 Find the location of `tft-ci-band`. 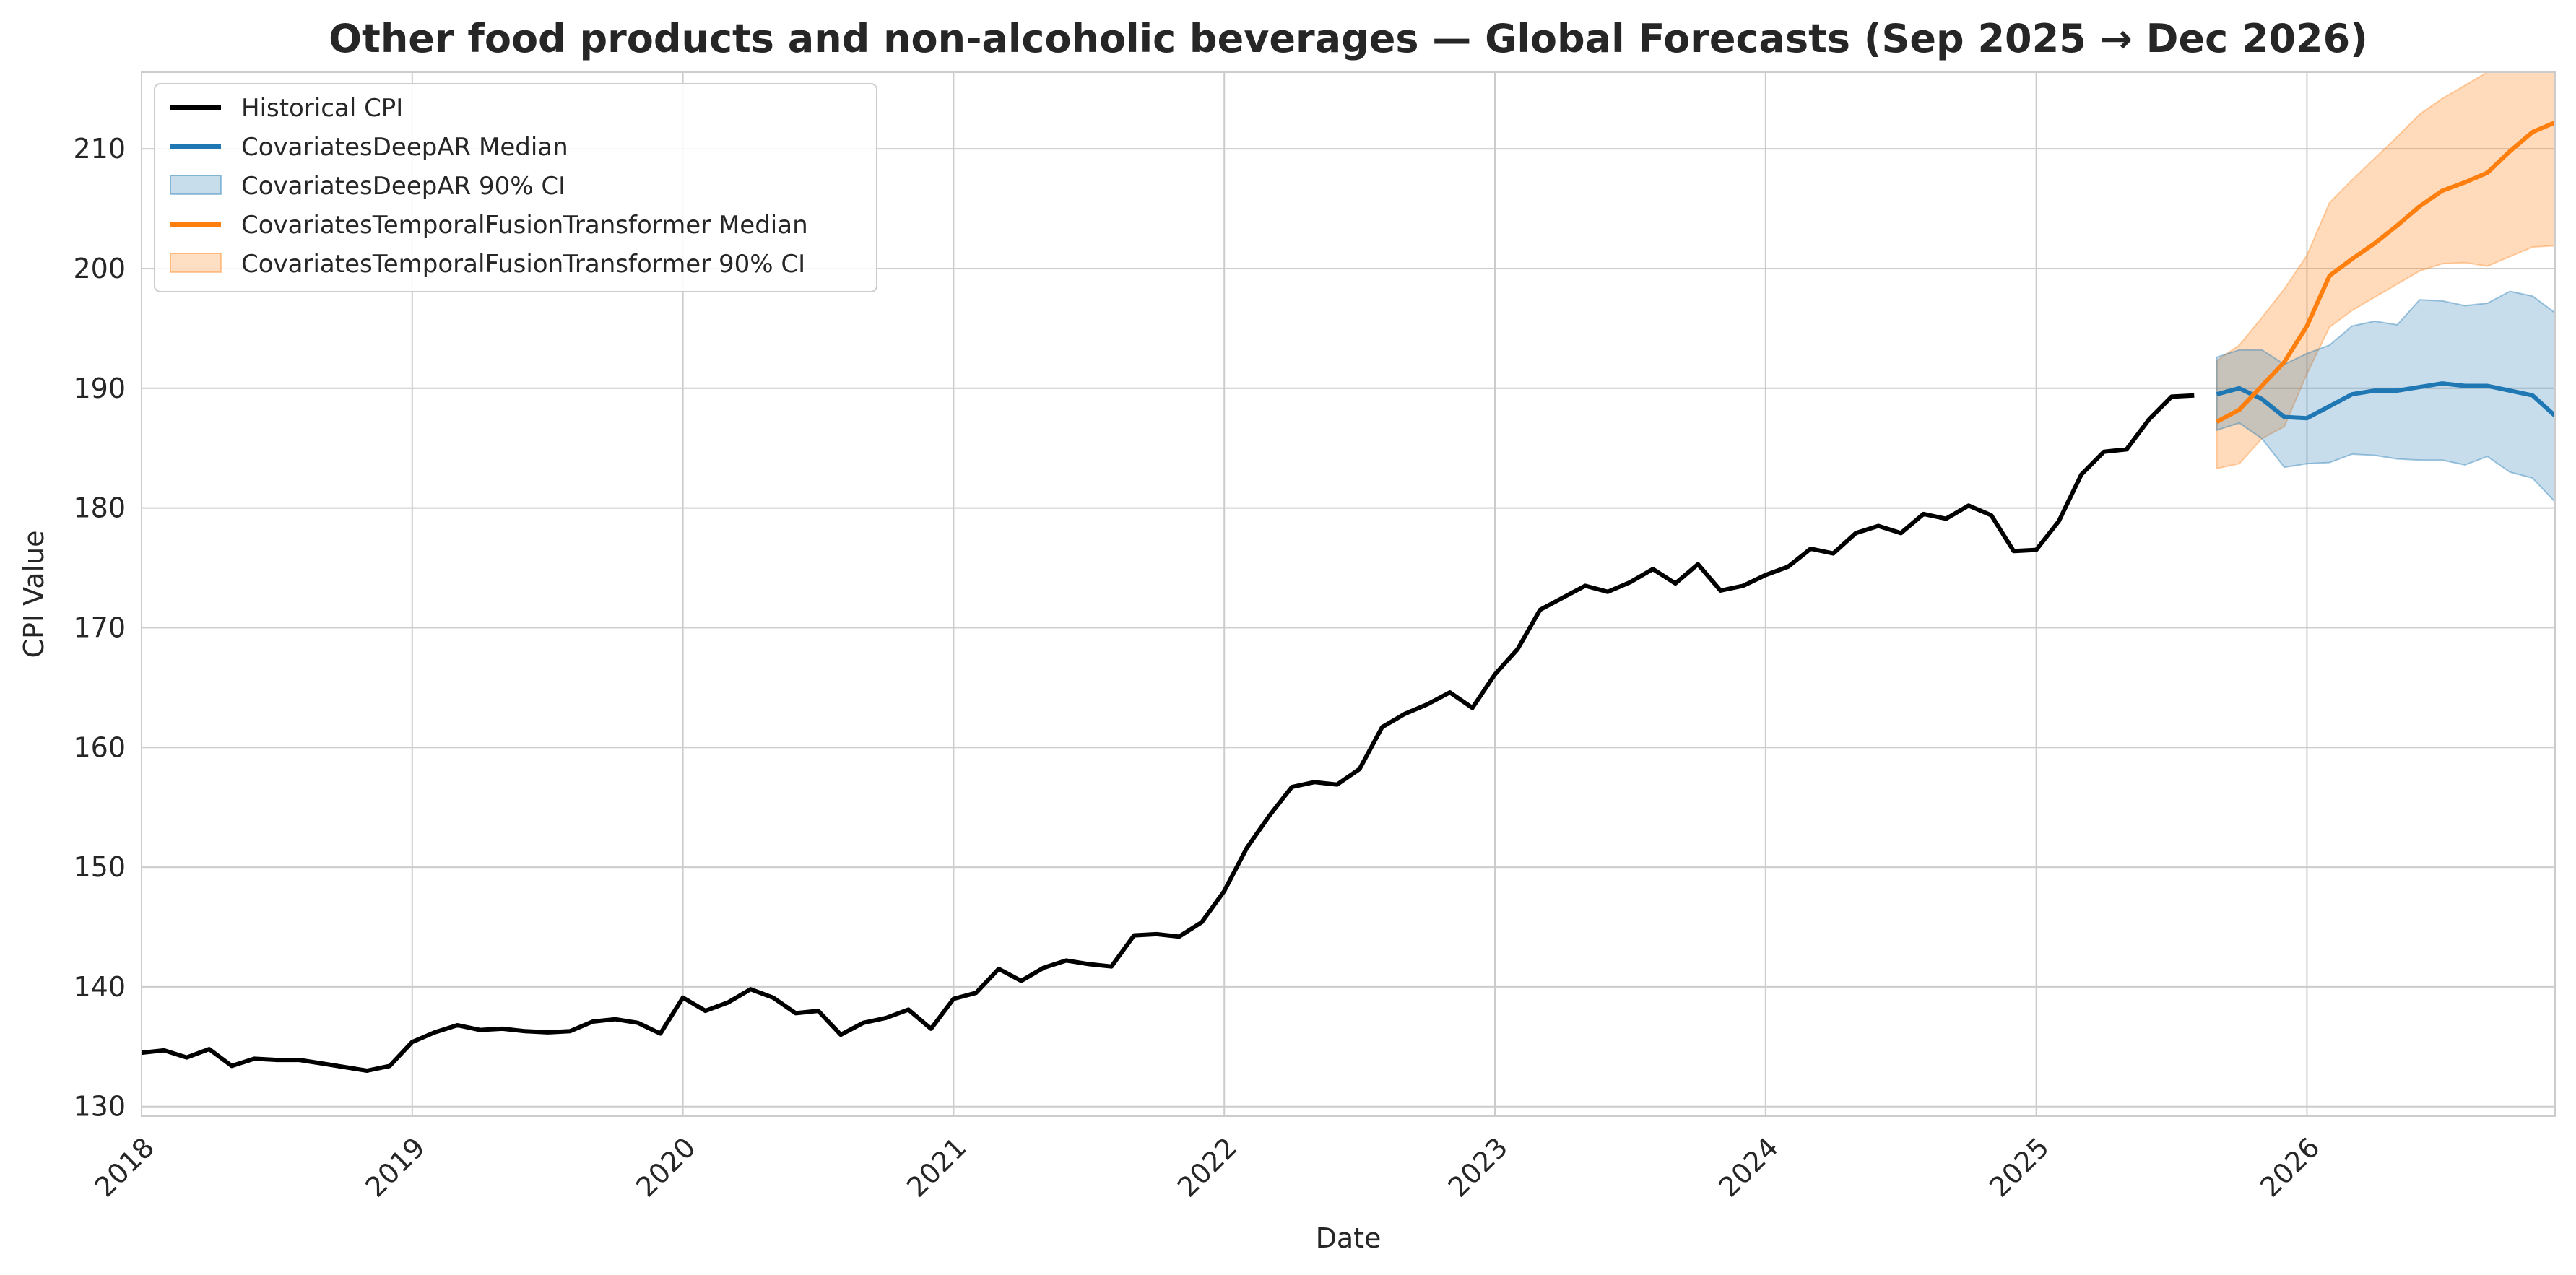

tft-ci-band is located at coordinates (2385, 271).